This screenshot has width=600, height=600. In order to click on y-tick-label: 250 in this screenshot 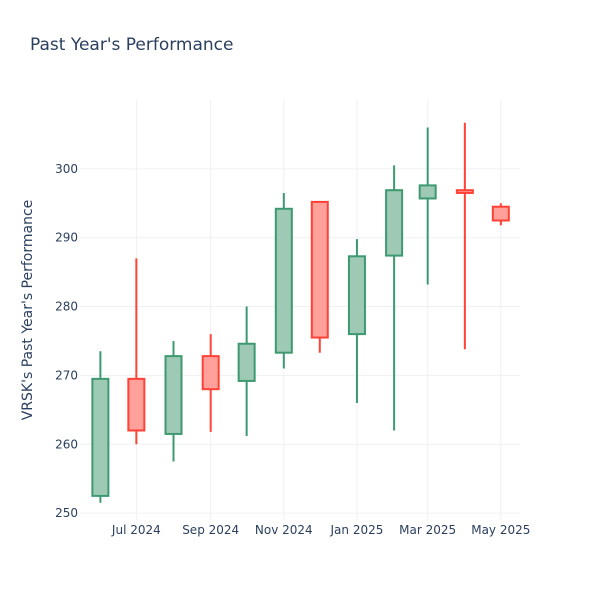, I will do `click(66, 513)`.